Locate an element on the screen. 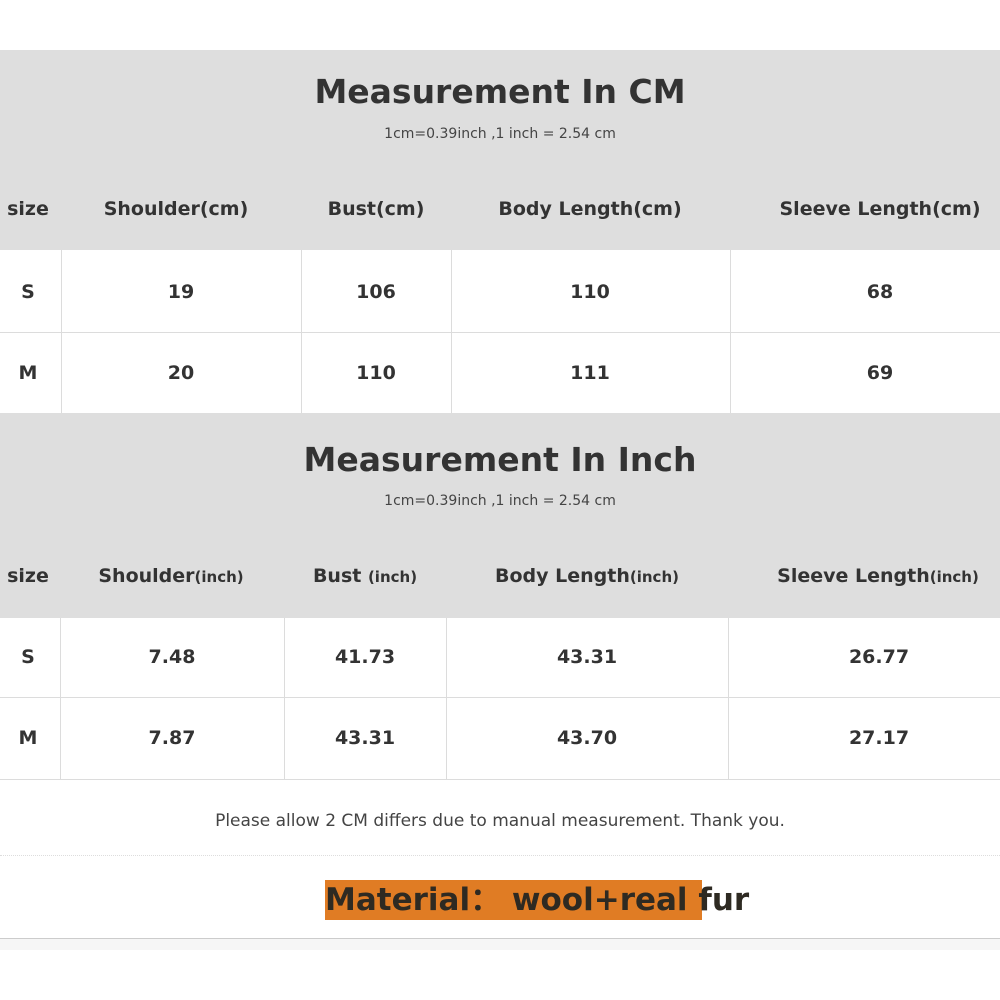 This screenshot has height=1000, width=1000. header-bust: Bust (inch) is located at coordinates (365, 576).